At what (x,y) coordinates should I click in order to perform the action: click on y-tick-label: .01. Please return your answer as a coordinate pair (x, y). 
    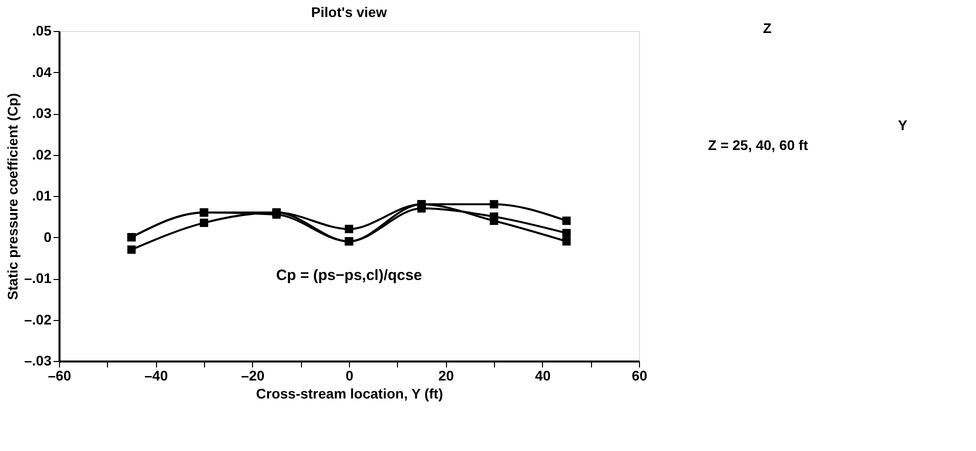
    Looking at the image, I should click on (42, 196).